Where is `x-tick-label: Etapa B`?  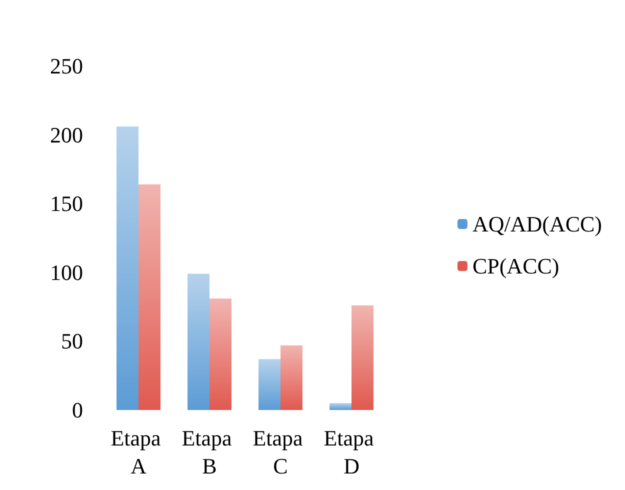 x-tick-label: Etapa B is located at coordinates (210, 452).